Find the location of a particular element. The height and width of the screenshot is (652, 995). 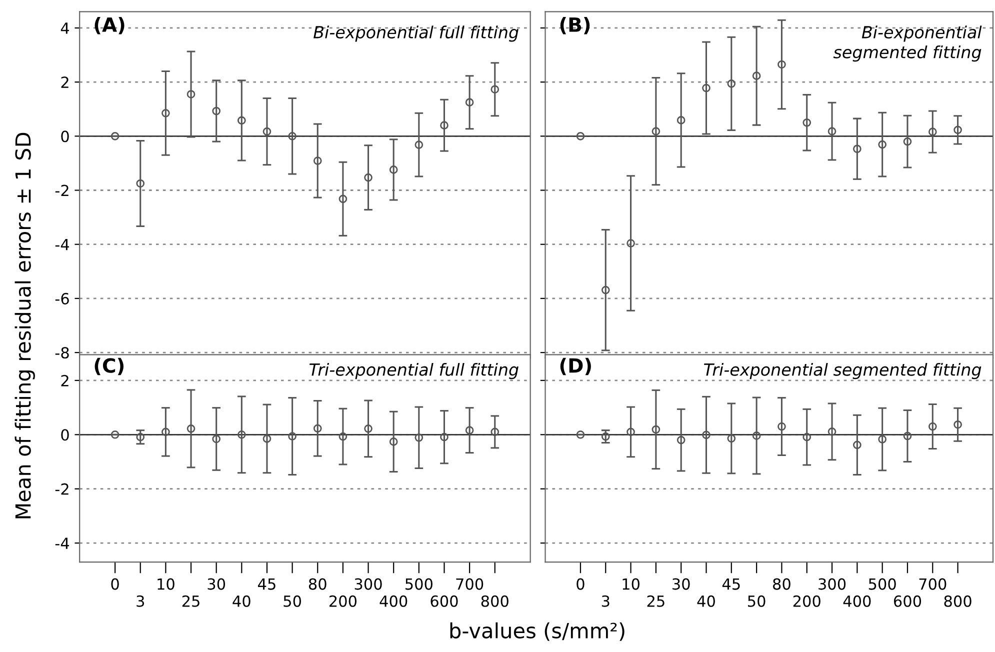

y-tick-label: -8 is located at coordinates (62, 353).